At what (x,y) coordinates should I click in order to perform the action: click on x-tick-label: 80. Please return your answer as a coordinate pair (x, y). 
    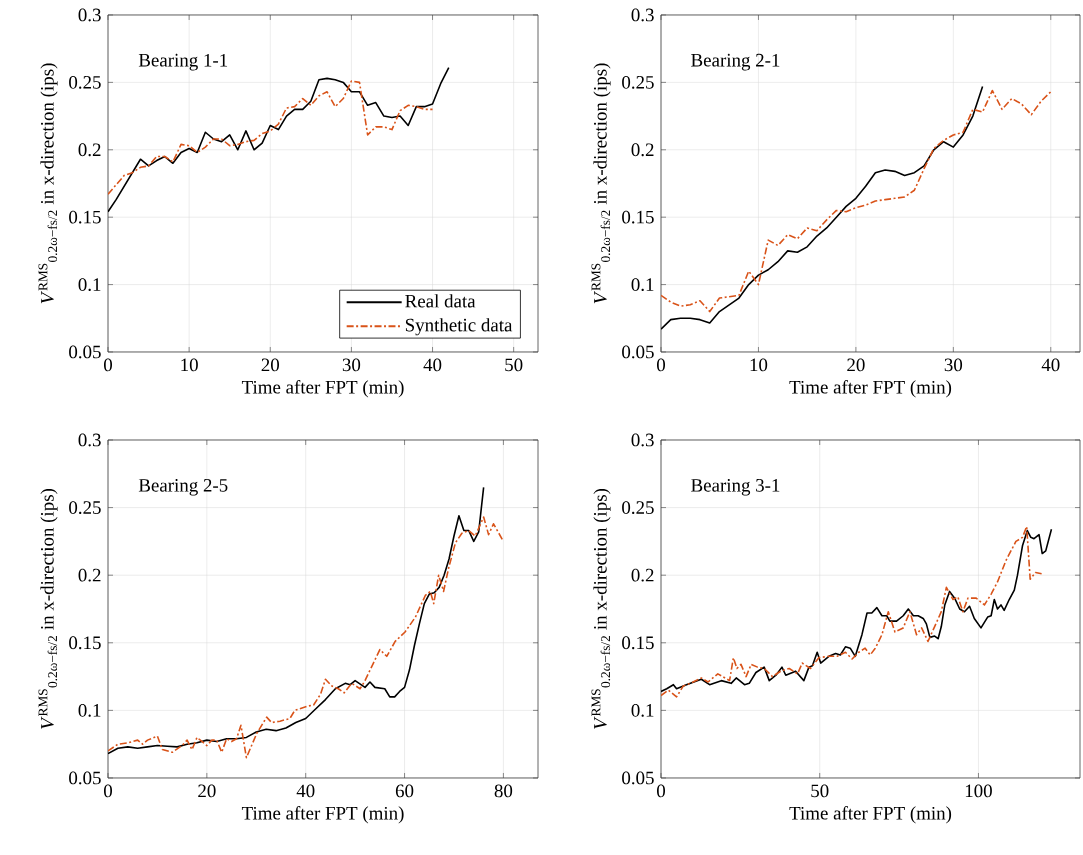
    Looking at the image, I should click on (503, 791).